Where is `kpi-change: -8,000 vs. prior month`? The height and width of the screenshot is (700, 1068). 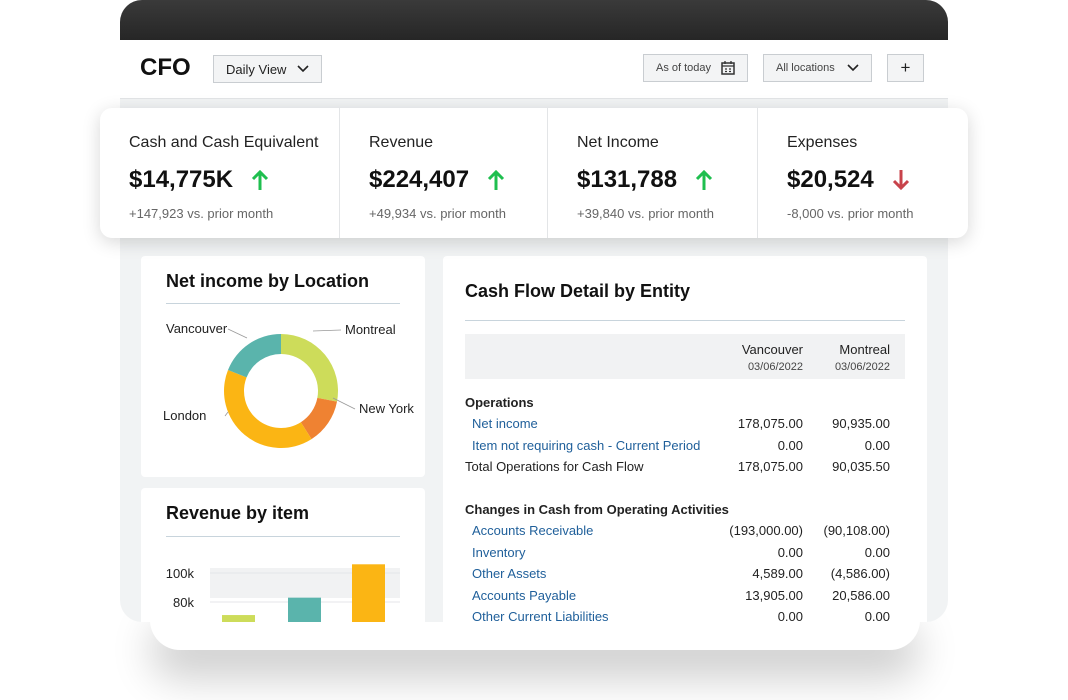 kpi-change: -8,000 vs. prior month is located at coordinates (850, 213).